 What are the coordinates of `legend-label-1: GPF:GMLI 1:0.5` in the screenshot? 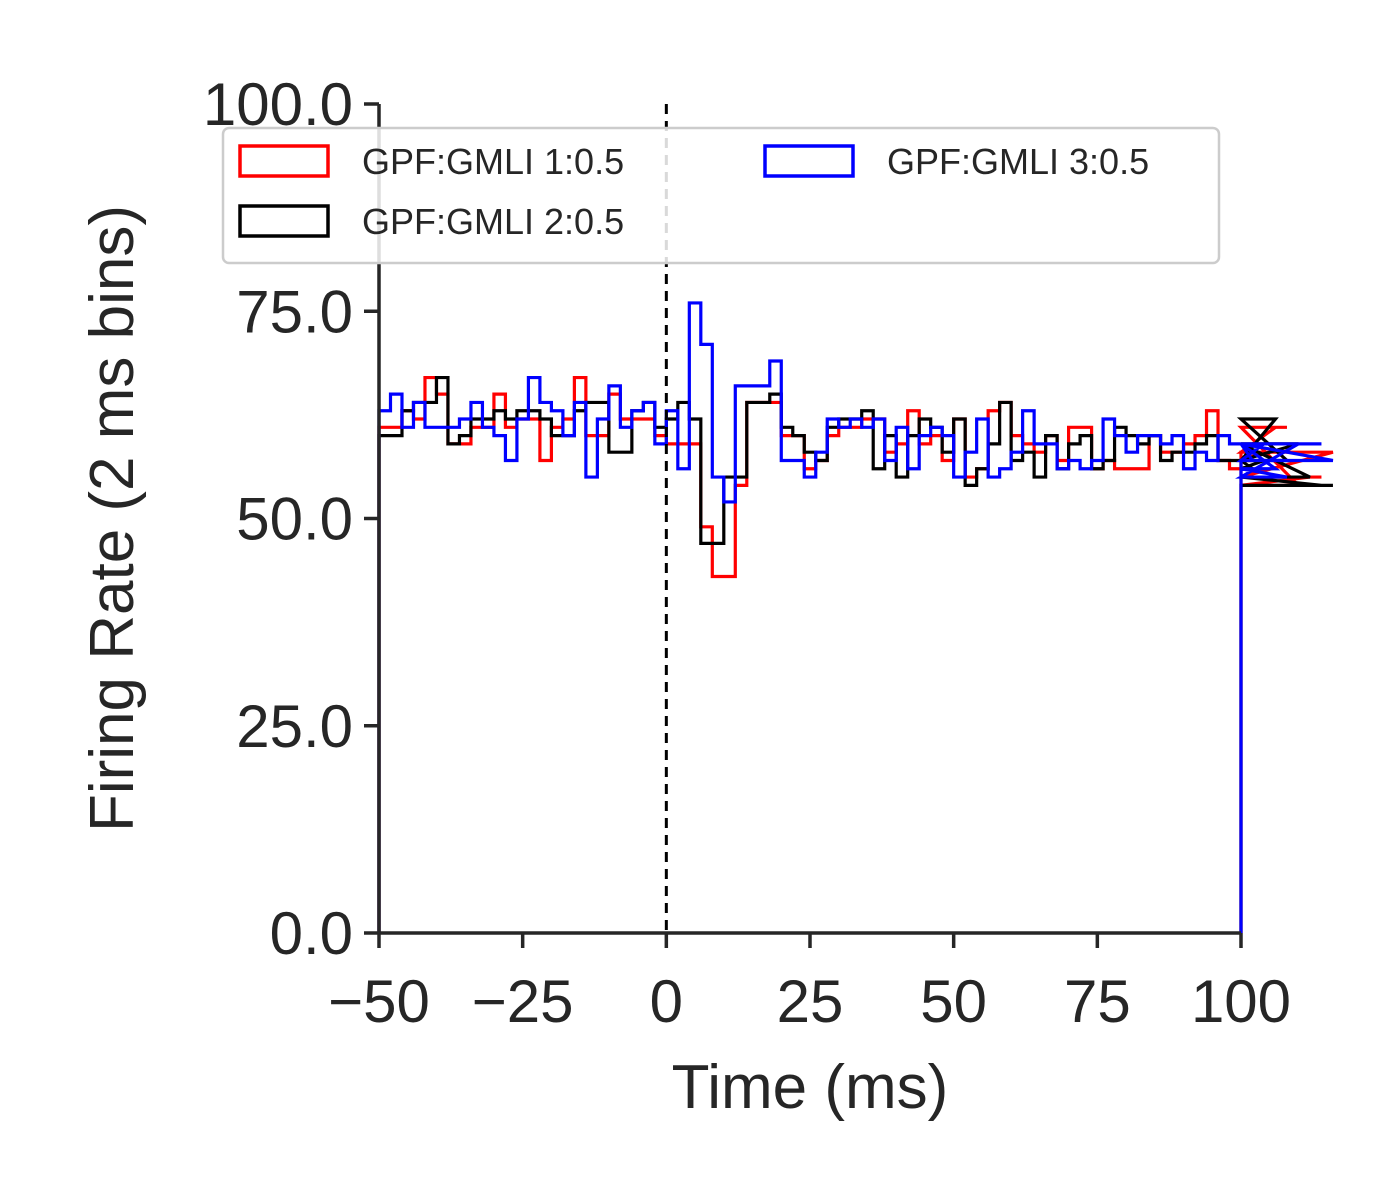 It's located at (493, 161).